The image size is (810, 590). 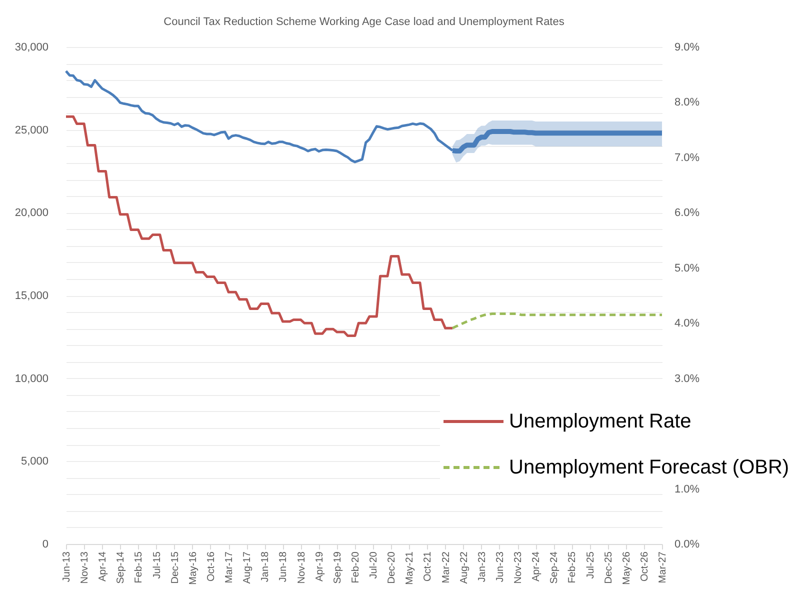 What do you see at coordinates (364, 22) in the screenshot?
I see `chart-title: Council Tax Reduction Scheme Working Age Case load and Unemployment Rates` at bounding box center [364, 22].